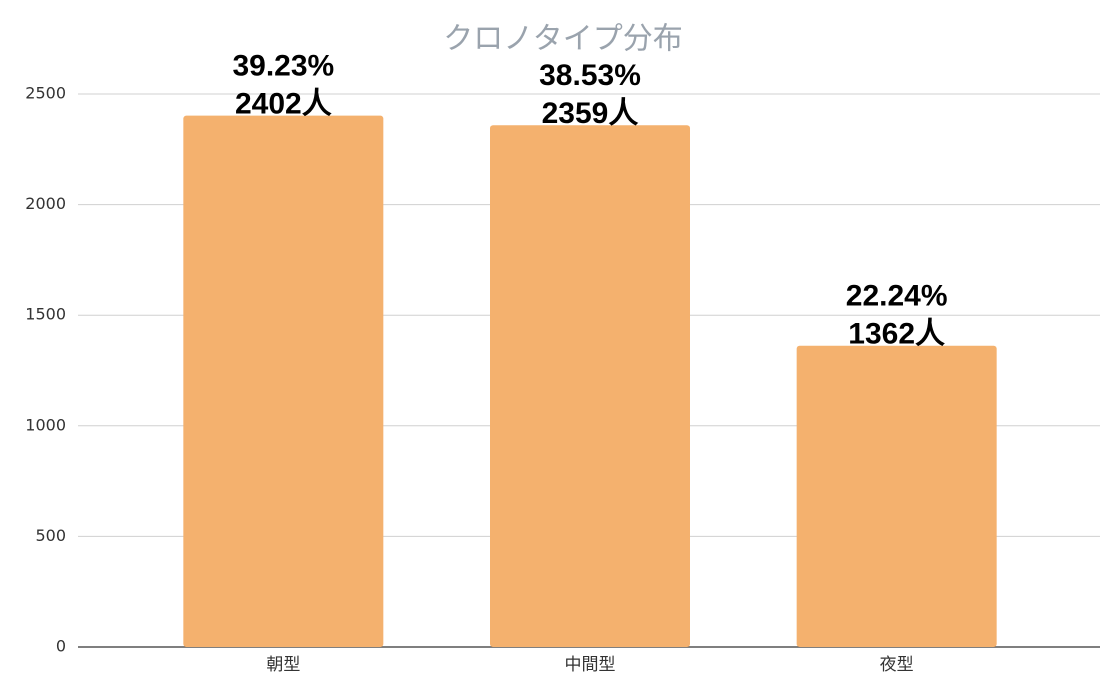 This screenshot has width=1106, height=680. I want to click on value-label: 2402人, so click(283, 104).